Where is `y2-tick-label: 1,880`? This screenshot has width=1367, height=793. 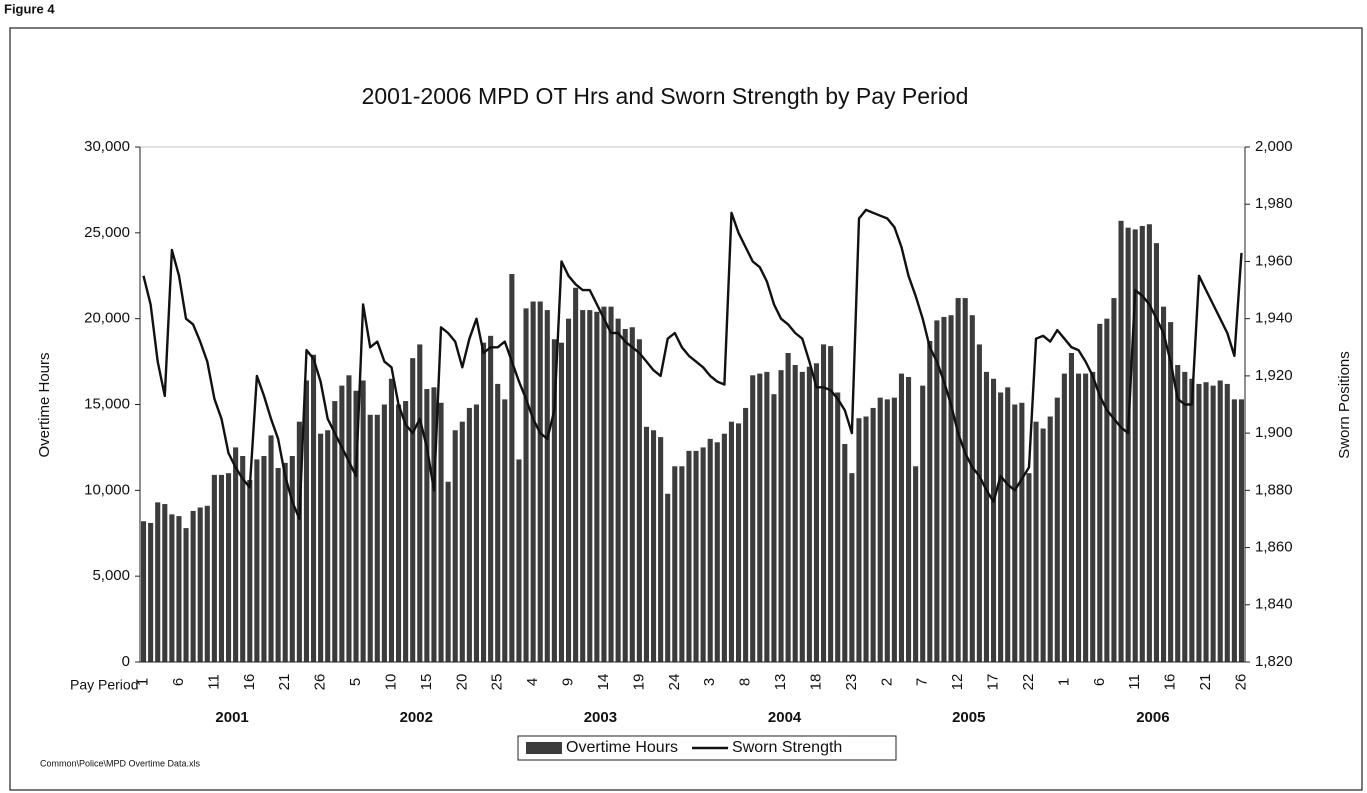 y2-tick-label: 1,880 is located at coordinates (1274, 489).